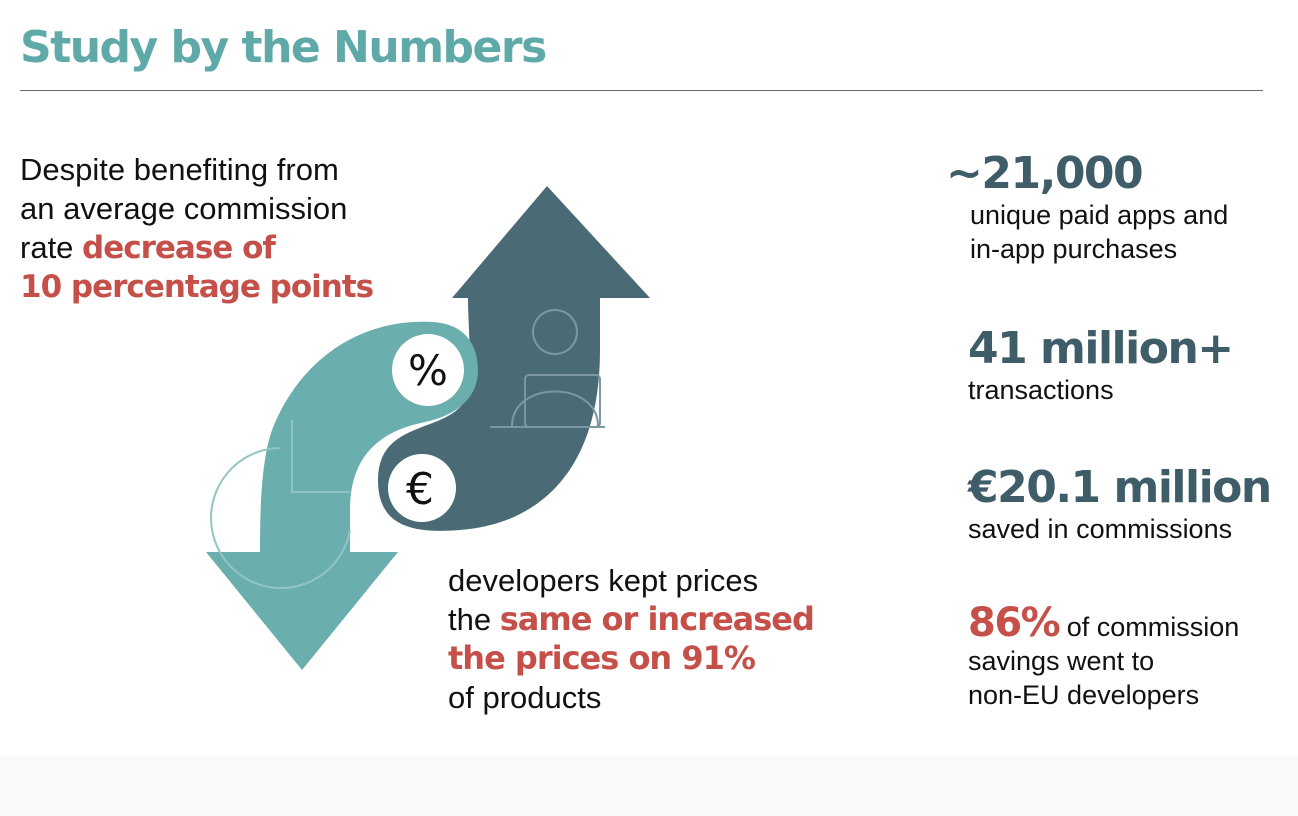  Describe the element at coordinates (283, 47) in the screenshot. I see `page-title: Study by the Numbers` at that location.